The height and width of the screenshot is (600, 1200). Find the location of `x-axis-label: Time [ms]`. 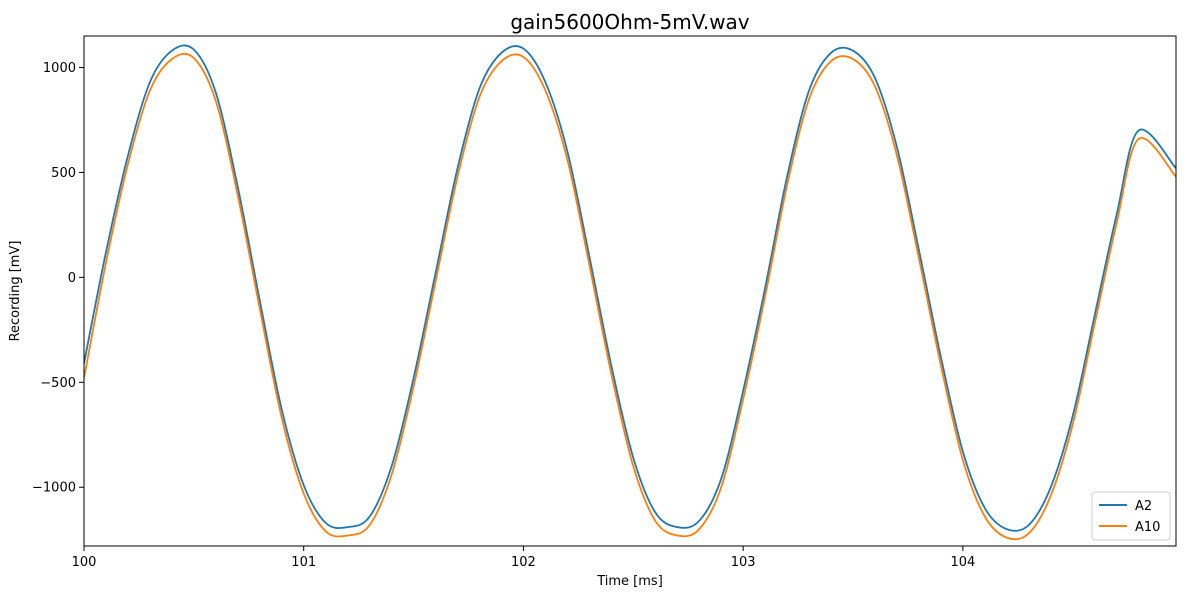

x-axis-label: Time [ms] is located at coordinates (629, 581).